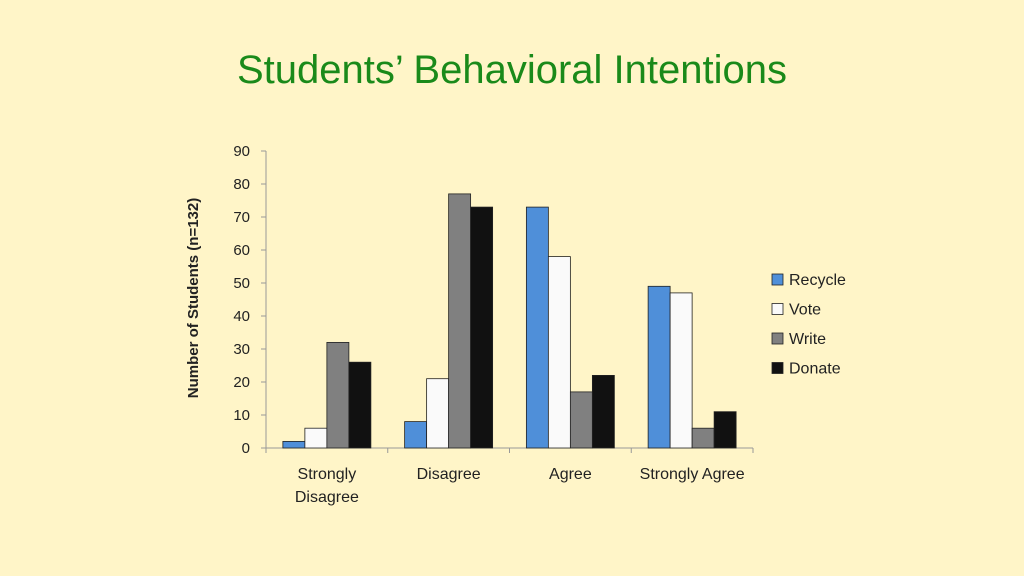 The image size is (1024, 576). What do you see at coordinates (241, 349) in the screenshot?
I see `y-tick-label: 30` at bounding box center [241, 349].